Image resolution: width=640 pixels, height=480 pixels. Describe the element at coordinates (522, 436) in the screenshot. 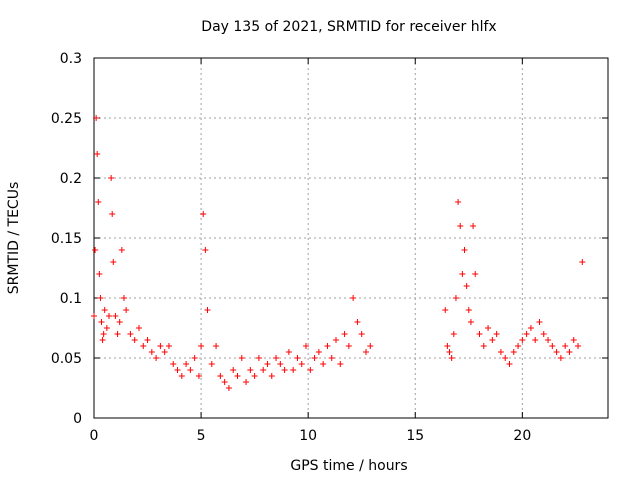

I see `x-tick-label: 20` at that location.